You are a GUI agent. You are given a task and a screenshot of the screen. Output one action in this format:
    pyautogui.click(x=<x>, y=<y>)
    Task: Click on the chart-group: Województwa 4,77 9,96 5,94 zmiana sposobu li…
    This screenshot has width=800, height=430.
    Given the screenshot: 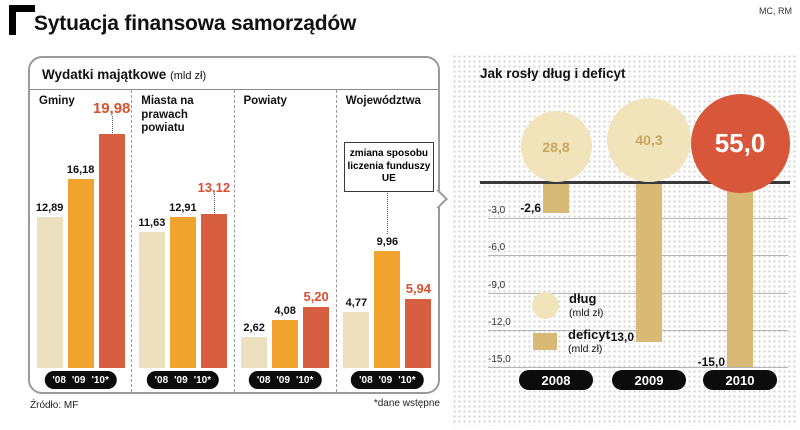 What is the action you would take?
    pyautogui.click(x=386, y=241)
    